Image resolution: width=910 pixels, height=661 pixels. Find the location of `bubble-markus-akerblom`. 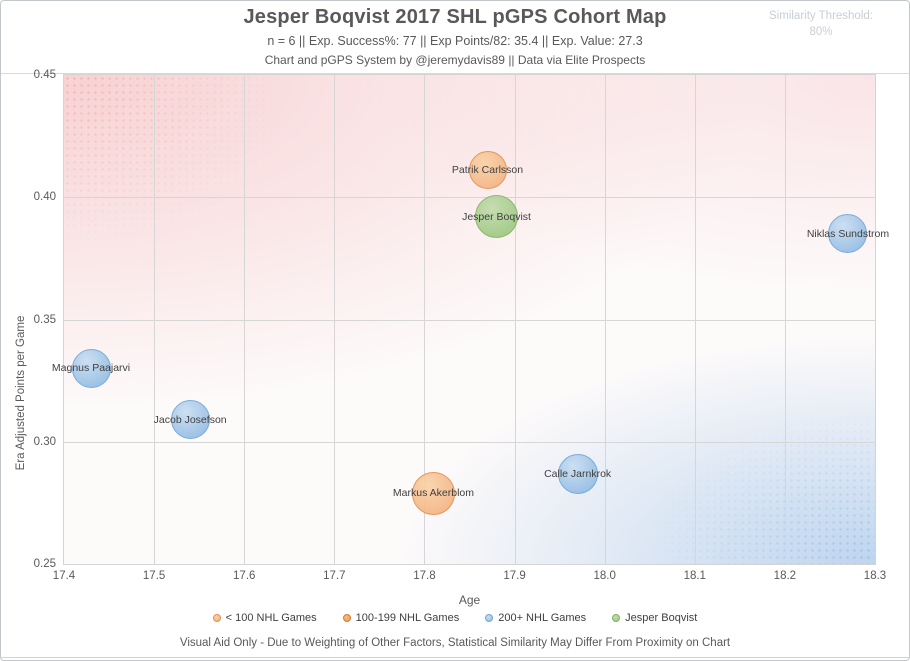

bubble-markus-akerblom is located at coordinates (433, 493).